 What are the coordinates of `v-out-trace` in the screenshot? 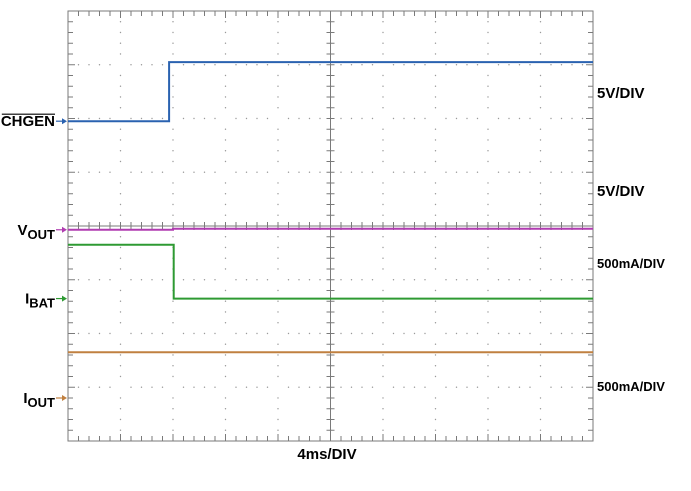 It's located at (330, 229).